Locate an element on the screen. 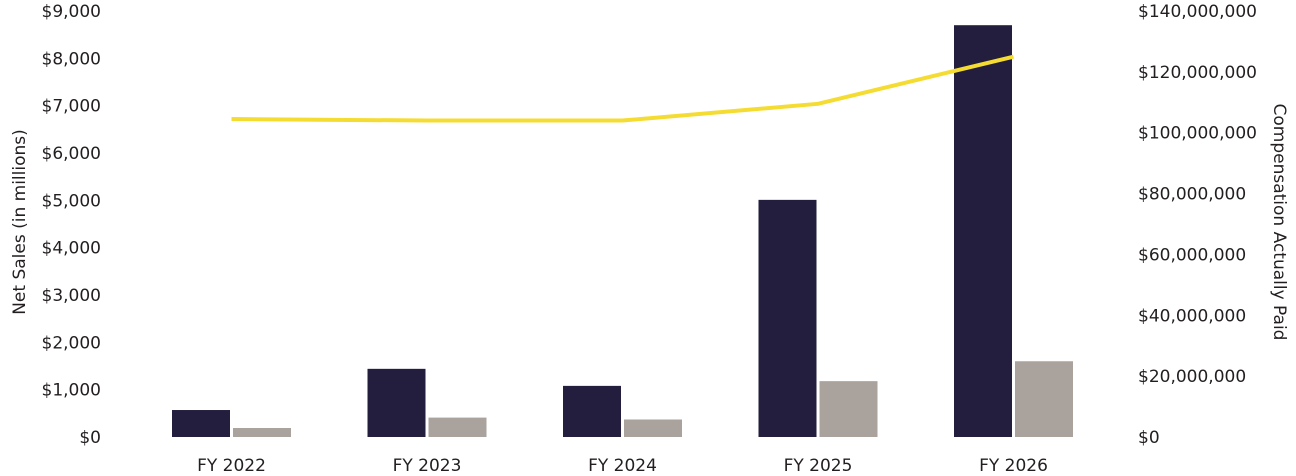 The height and width of the screenshot is (476, 1296). bar-series1-fy-2025 is located at coordinates (787, 318).